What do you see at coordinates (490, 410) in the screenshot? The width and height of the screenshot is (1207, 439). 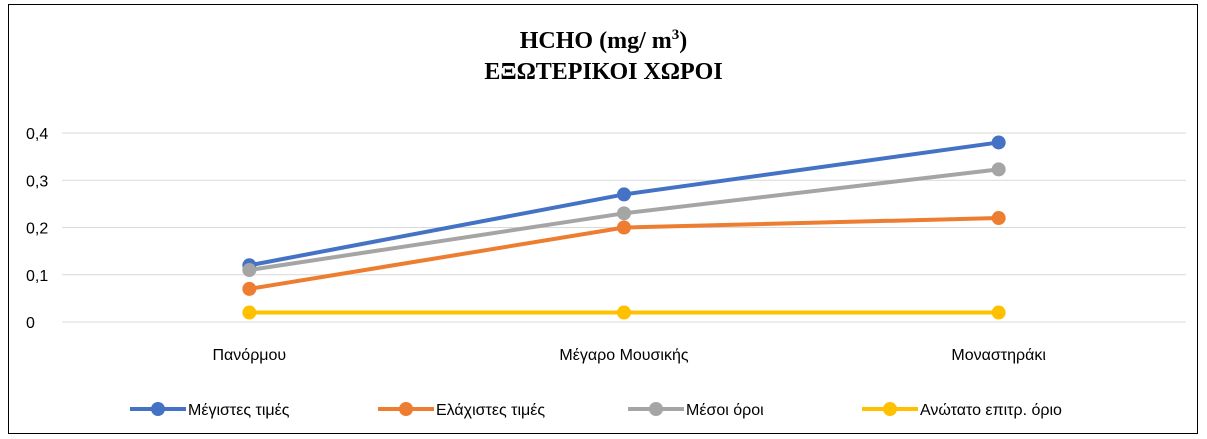 I see `legend-label: Ελάχιστες τιμές` at bounding box center [490, 410].